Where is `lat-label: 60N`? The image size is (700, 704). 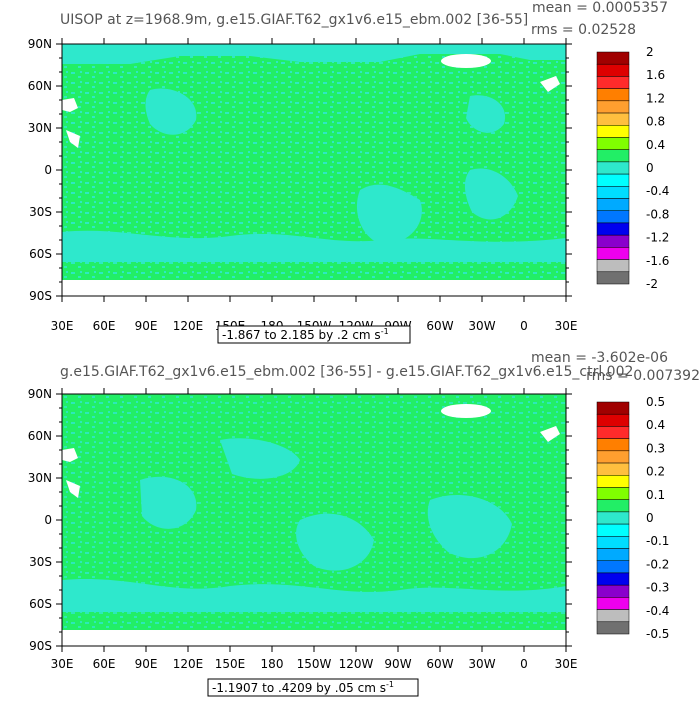
lat-label: 60N is located at coordinates (40, 86).